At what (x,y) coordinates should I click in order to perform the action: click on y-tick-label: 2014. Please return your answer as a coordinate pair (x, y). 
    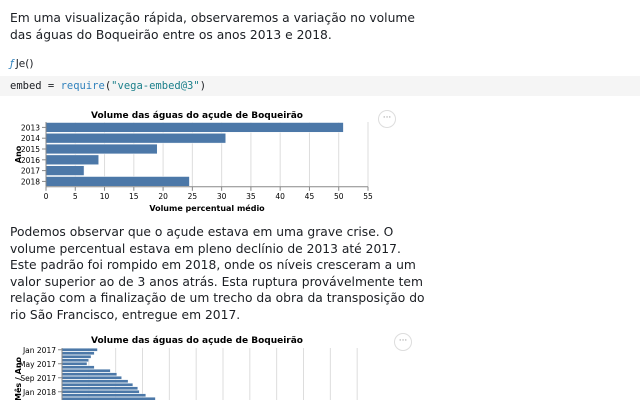
    Looking at the image, I should click on (30, 138).